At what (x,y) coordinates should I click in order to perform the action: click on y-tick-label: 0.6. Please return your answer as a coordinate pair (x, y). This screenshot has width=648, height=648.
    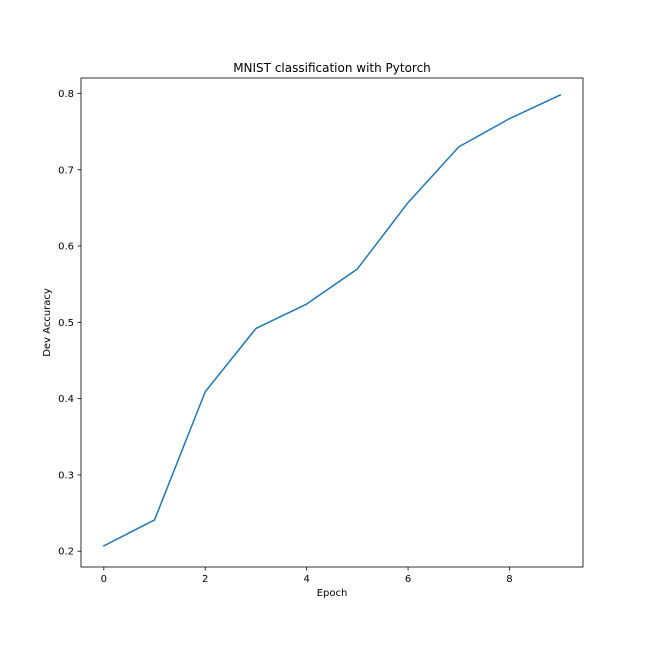
    Looking at the image, I should click on (66, 247).